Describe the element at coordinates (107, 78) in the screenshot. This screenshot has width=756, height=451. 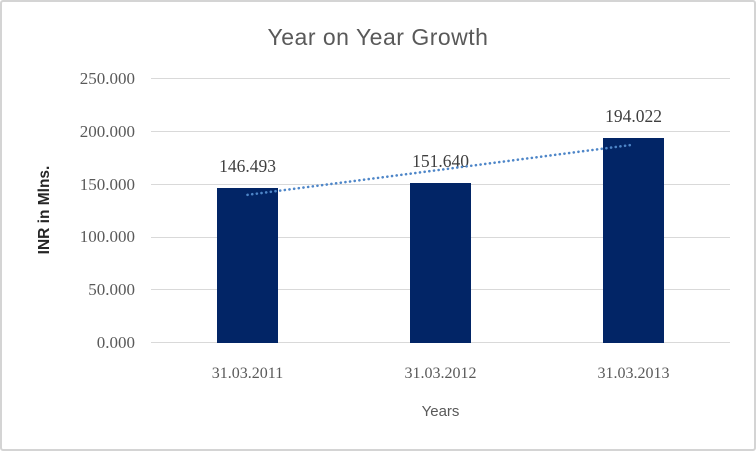
I see `y-axis-tick-label: 250.000` at that location.